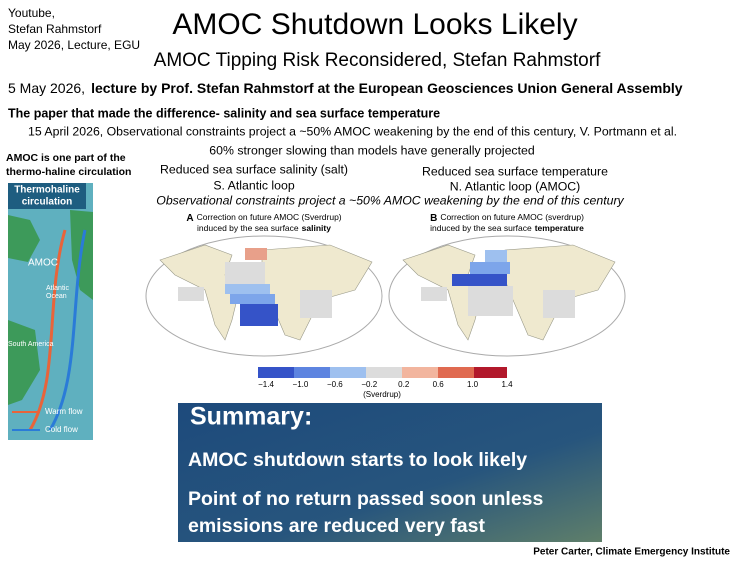 The height and width of the screenshot is (563, 750). I want to click on panel-caption: induced by the sea surface salinity, so click(264, 228).